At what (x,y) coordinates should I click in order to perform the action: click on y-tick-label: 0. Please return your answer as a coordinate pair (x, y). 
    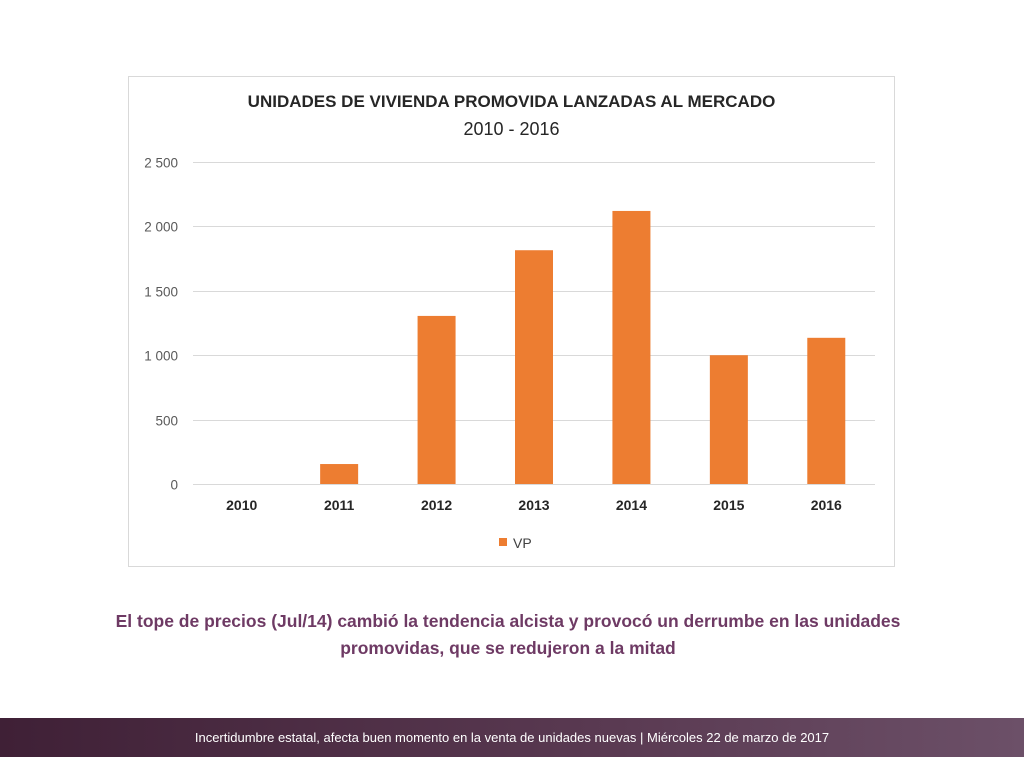
    Looking at the image, I should click on (174, 485).